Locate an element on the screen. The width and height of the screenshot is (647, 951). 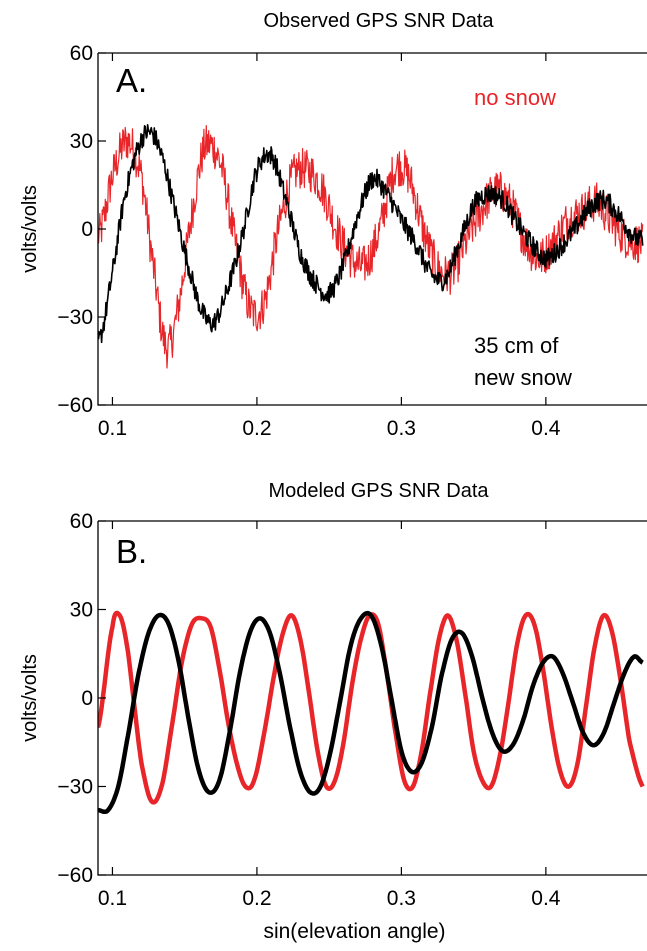
x-axis-label: sin(elevation angle) is located at coordinates (354, 931).